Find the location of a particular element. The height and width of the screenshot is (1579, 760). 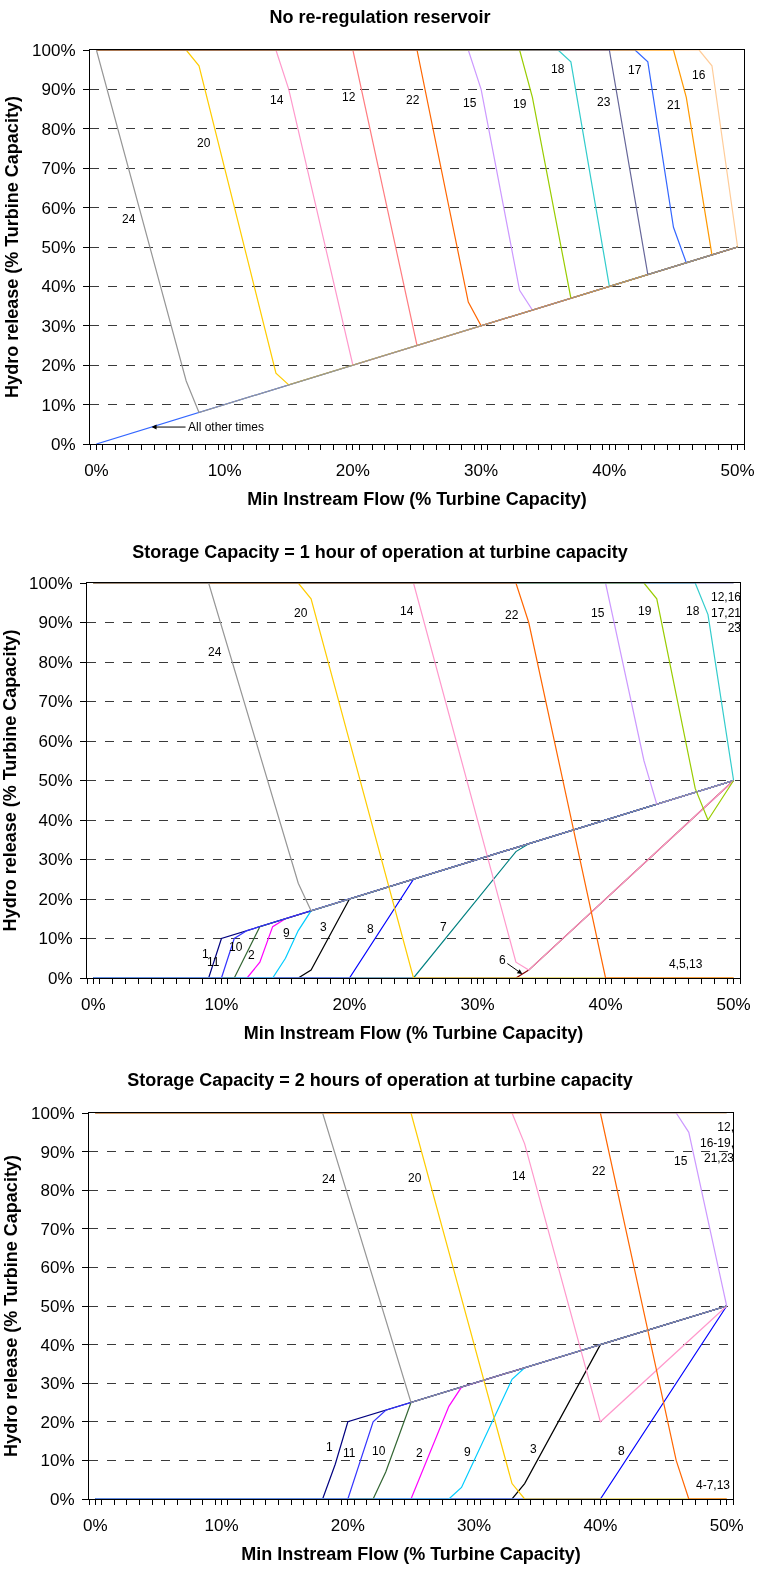

annotation: 21 is located at coordinates (674, 105).